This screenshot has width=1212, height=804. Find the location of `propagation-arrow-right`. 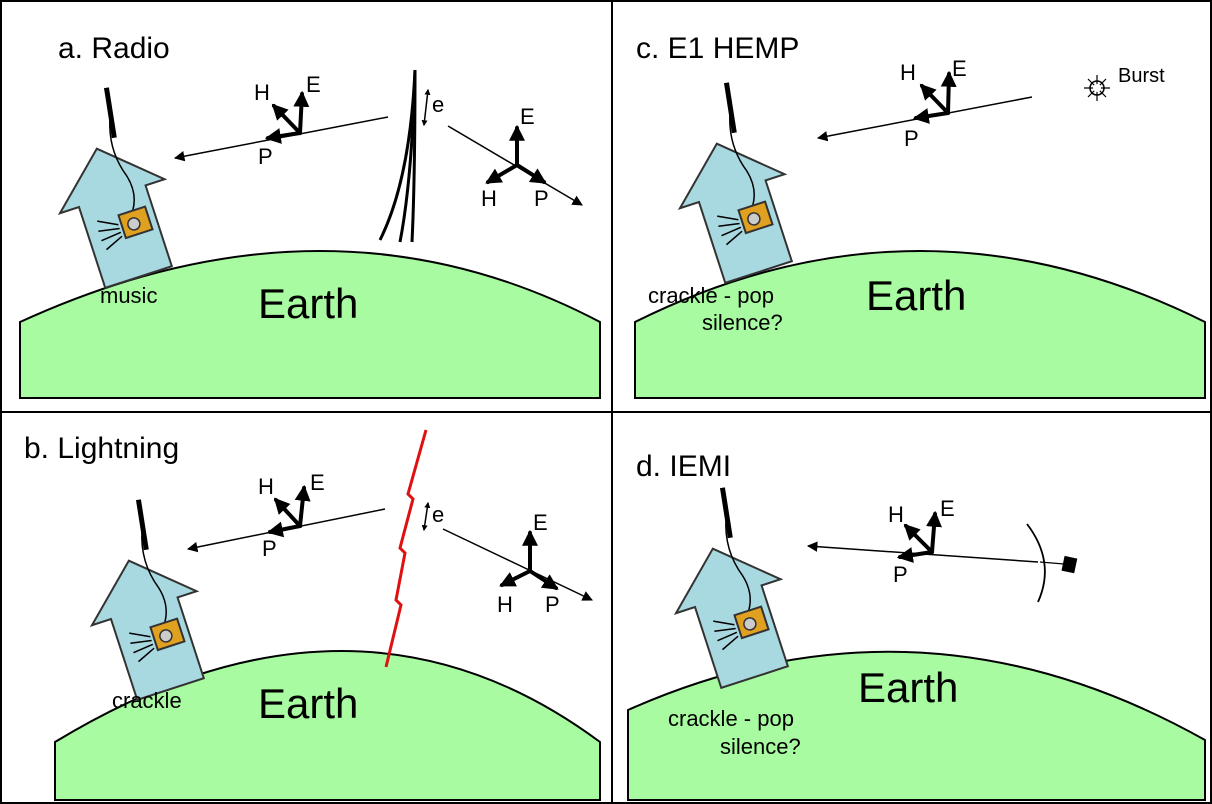

propagation-arrow-right is located at coordinates (517, 564).